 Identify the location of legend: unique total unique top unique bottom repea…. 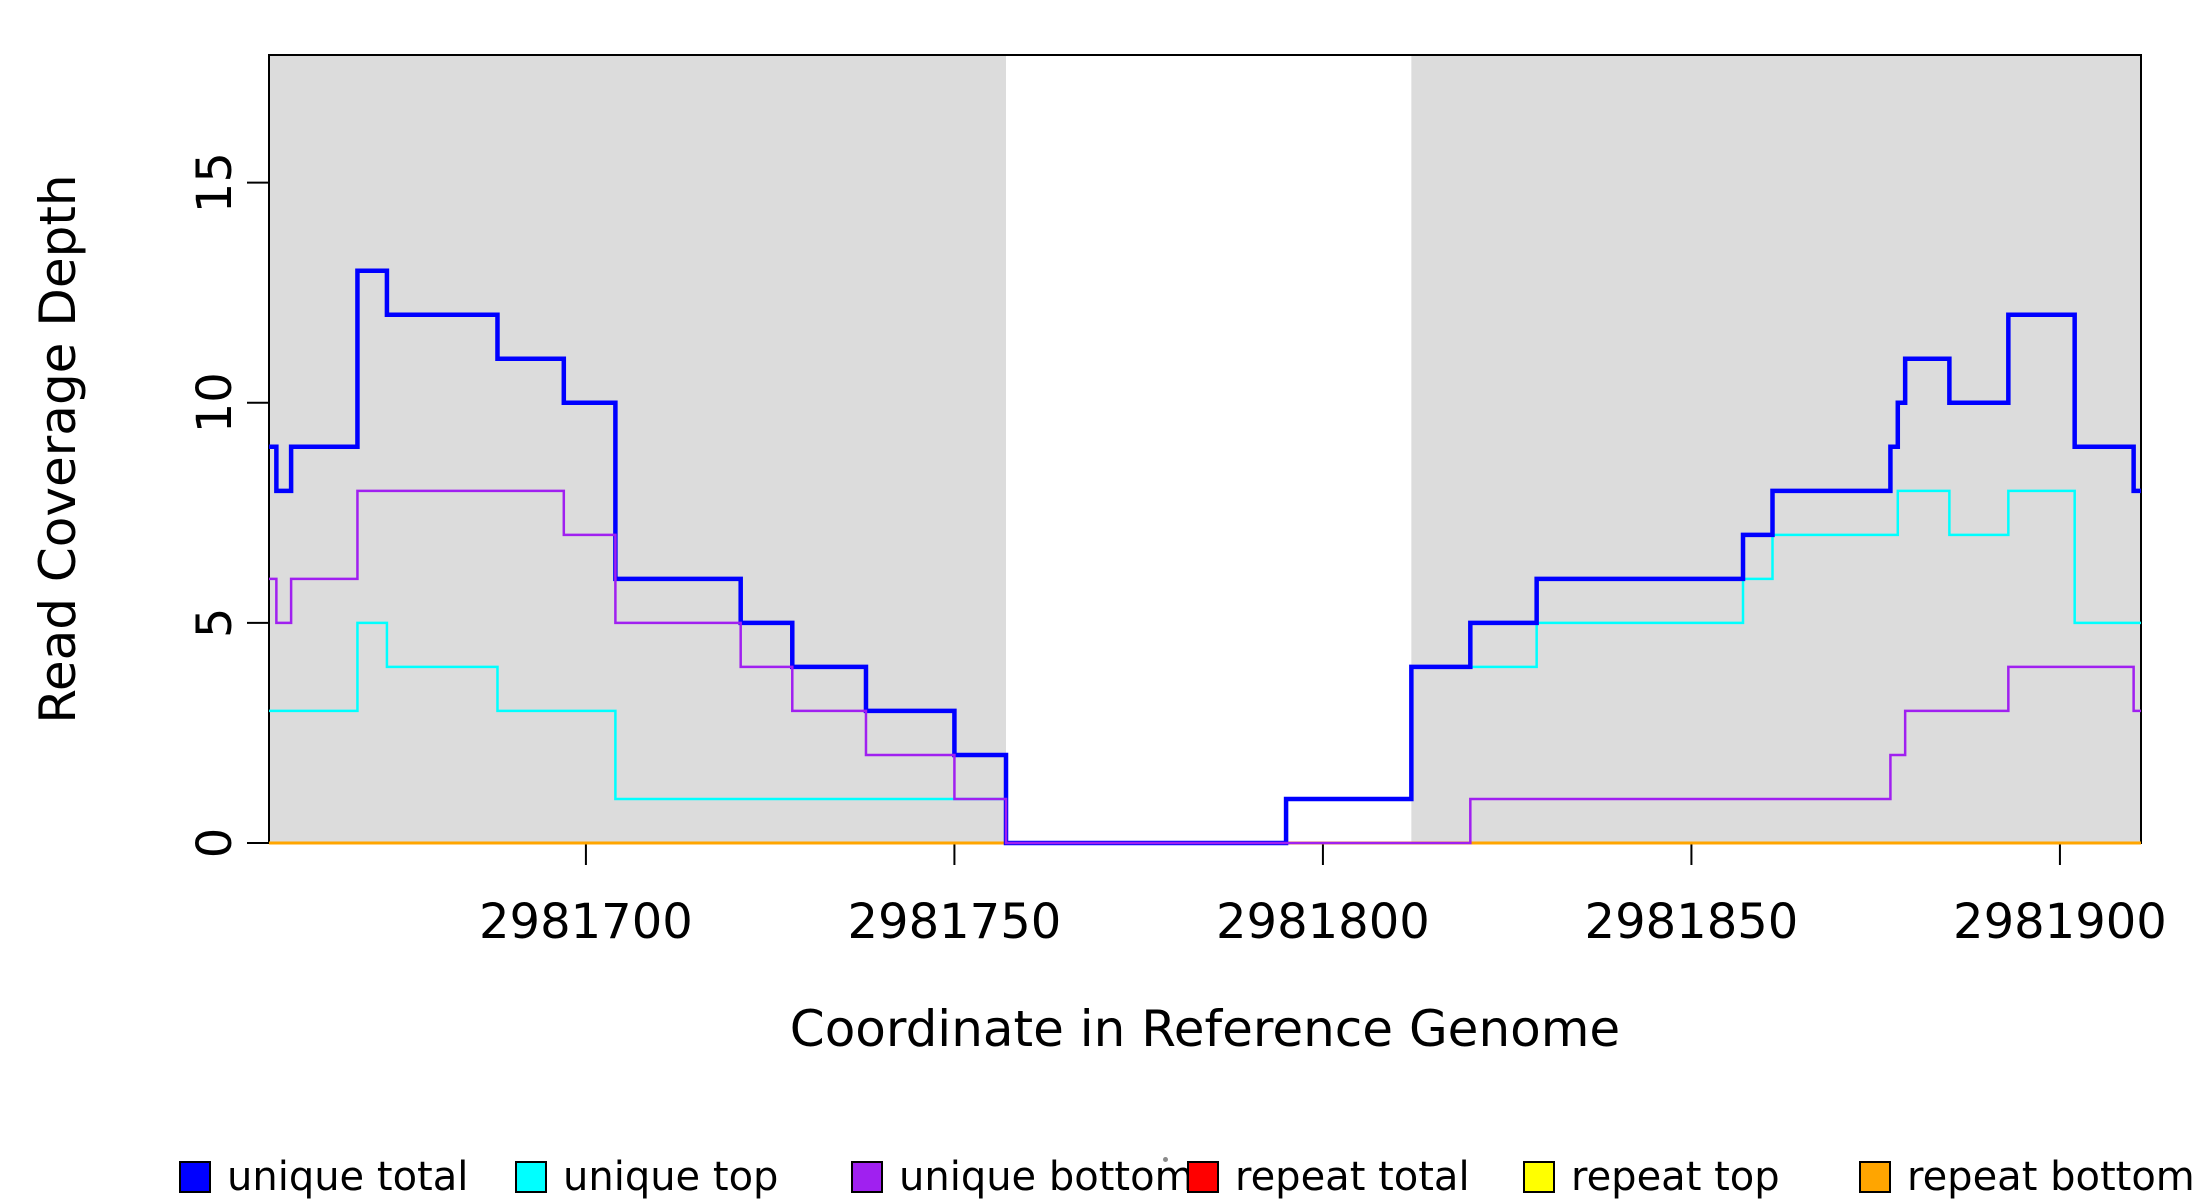
(1100, 1177).